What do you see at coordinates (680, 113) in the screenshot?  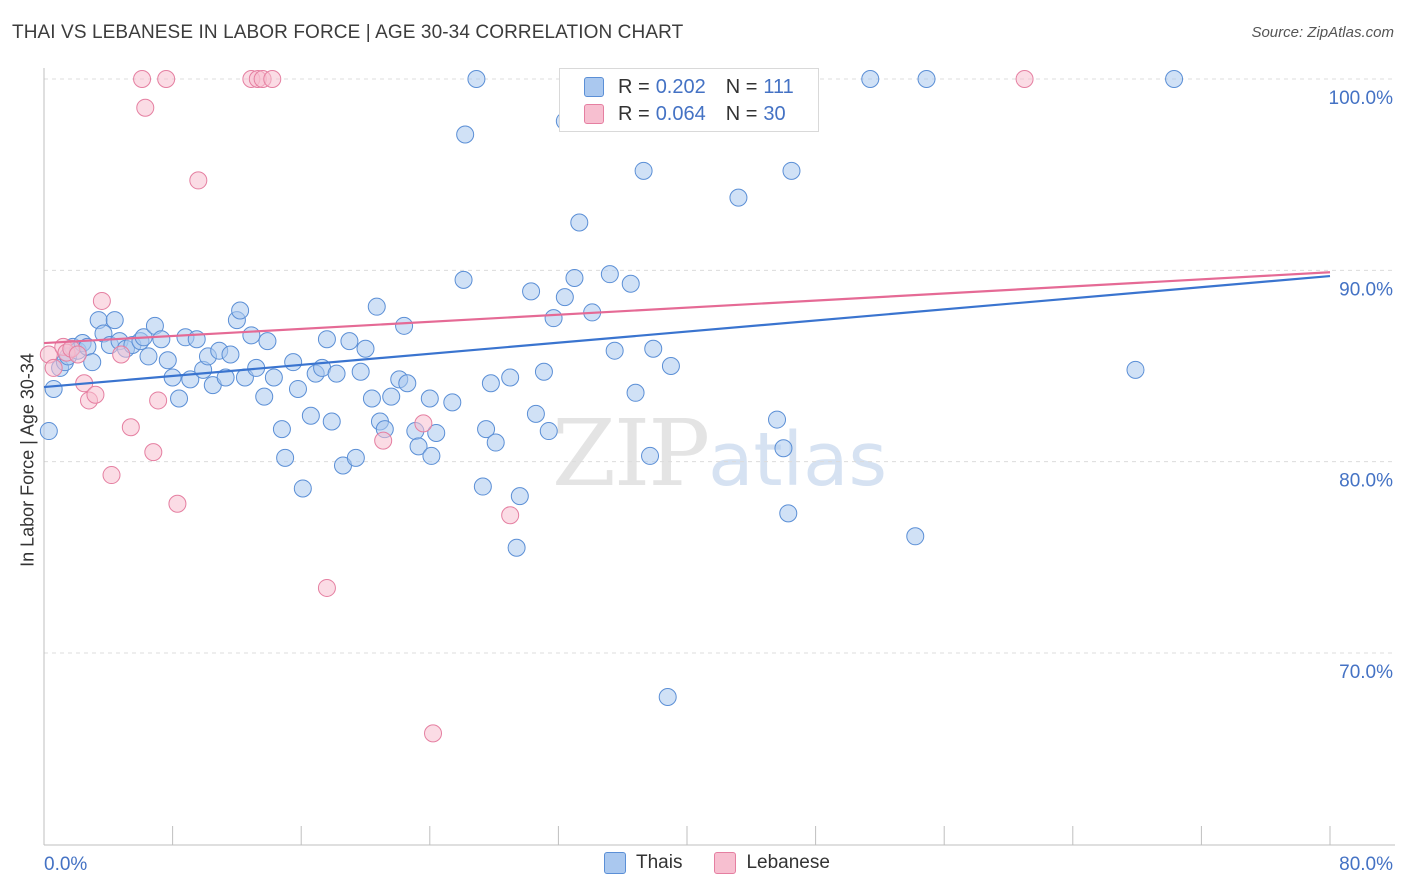 I see `r-value: 0.064` at bounding box center [680, 113].